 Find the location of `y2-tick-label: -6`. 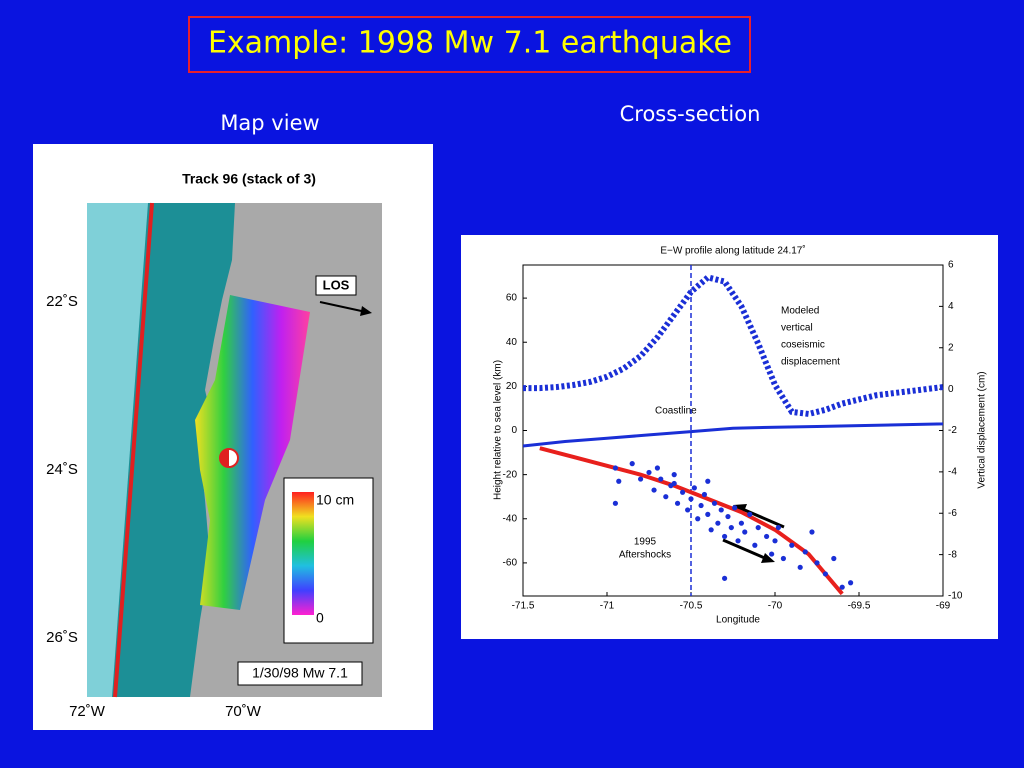

y2-tick-label: -6 is located at coordinates (952, 513).